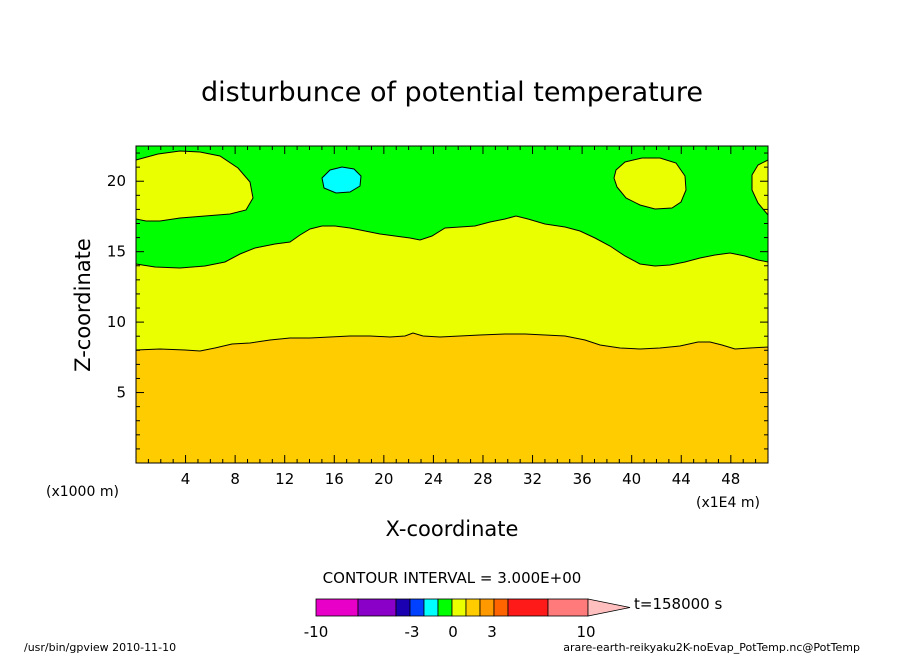 This screenshot has height=654, width=904. What do you see at coordinates (482, 479) in the screenshot?
I see `x-tick-label: 28` at bounding box center [482, 479].